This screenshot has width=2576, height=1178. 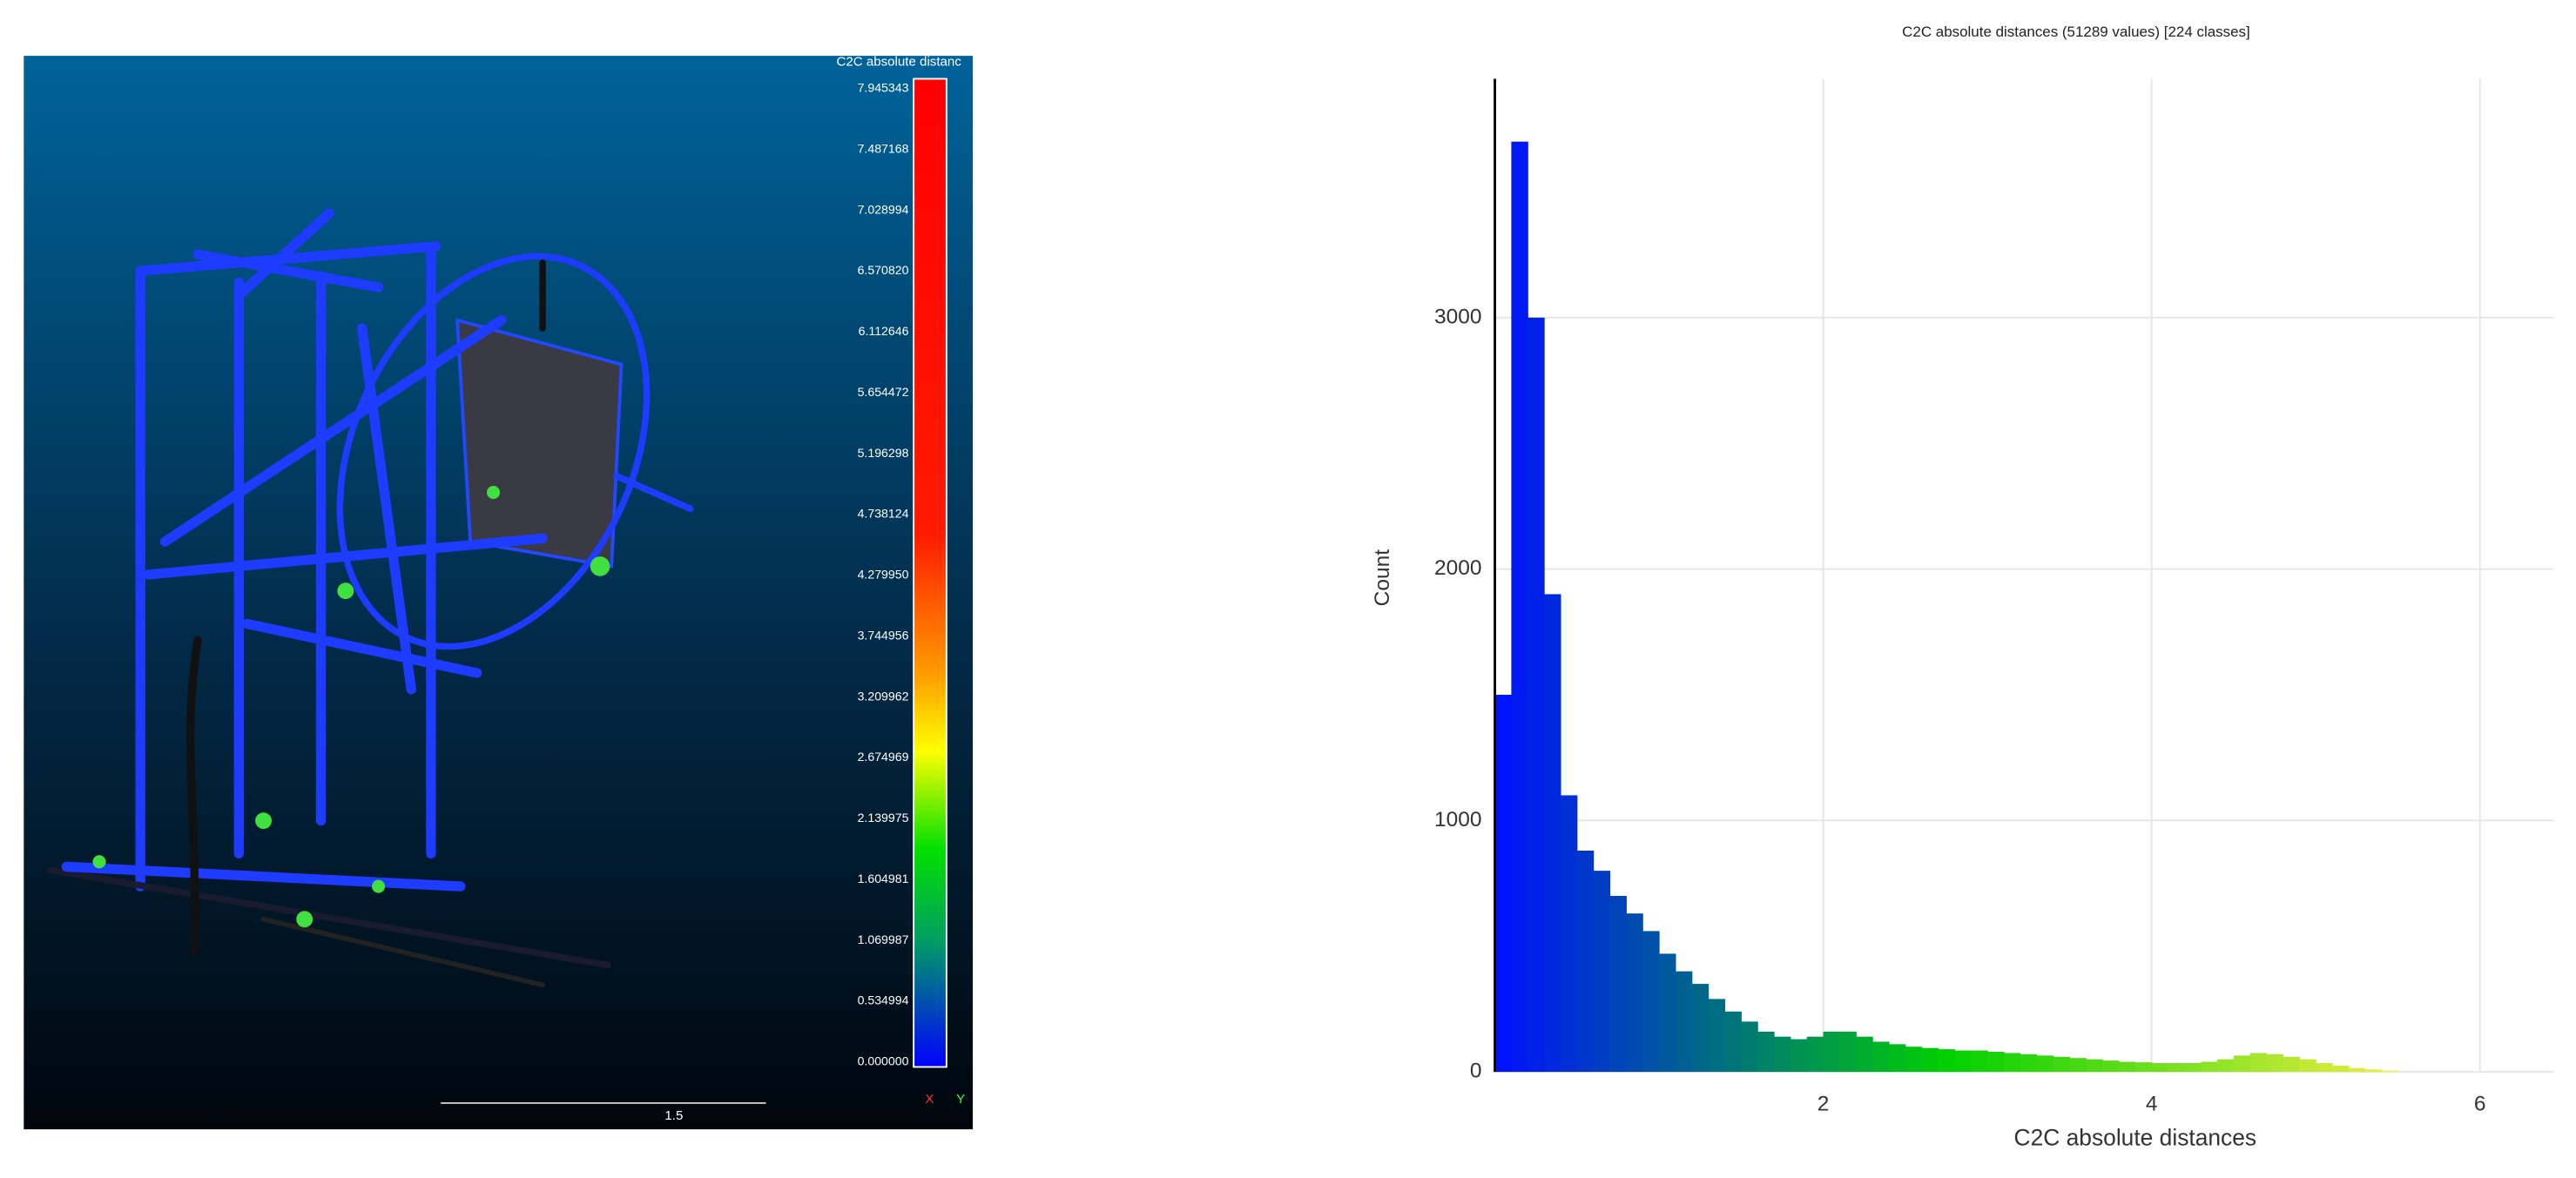 I want to click on colorbar-label: 3.209962, so click(x=884, y=696).